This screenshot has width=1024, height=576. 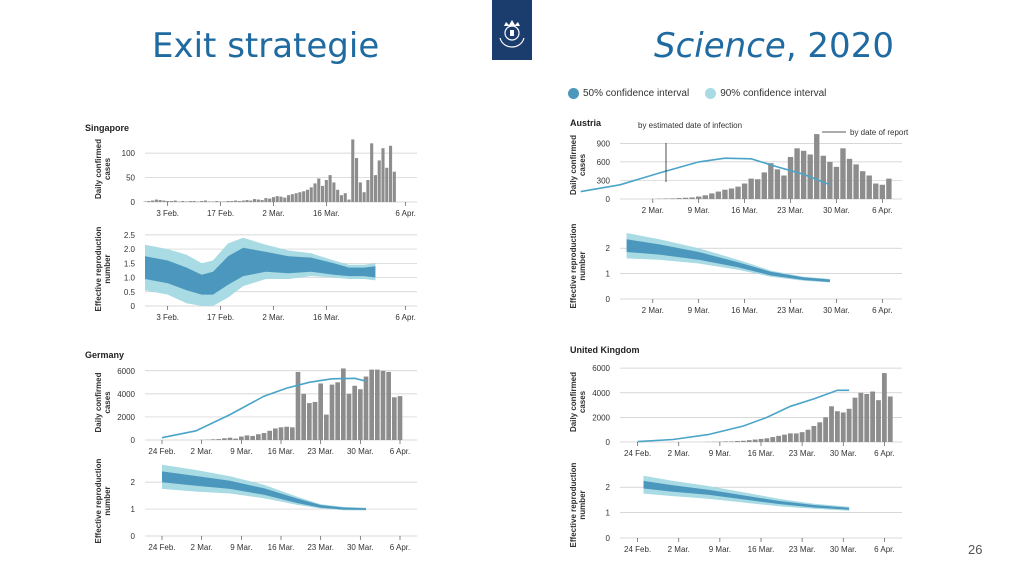 What do you see at coordinates (220, 213) in the screenshot?
I see `cases-xtick-label: 17 Feb.` at bounding box center [220, 213].